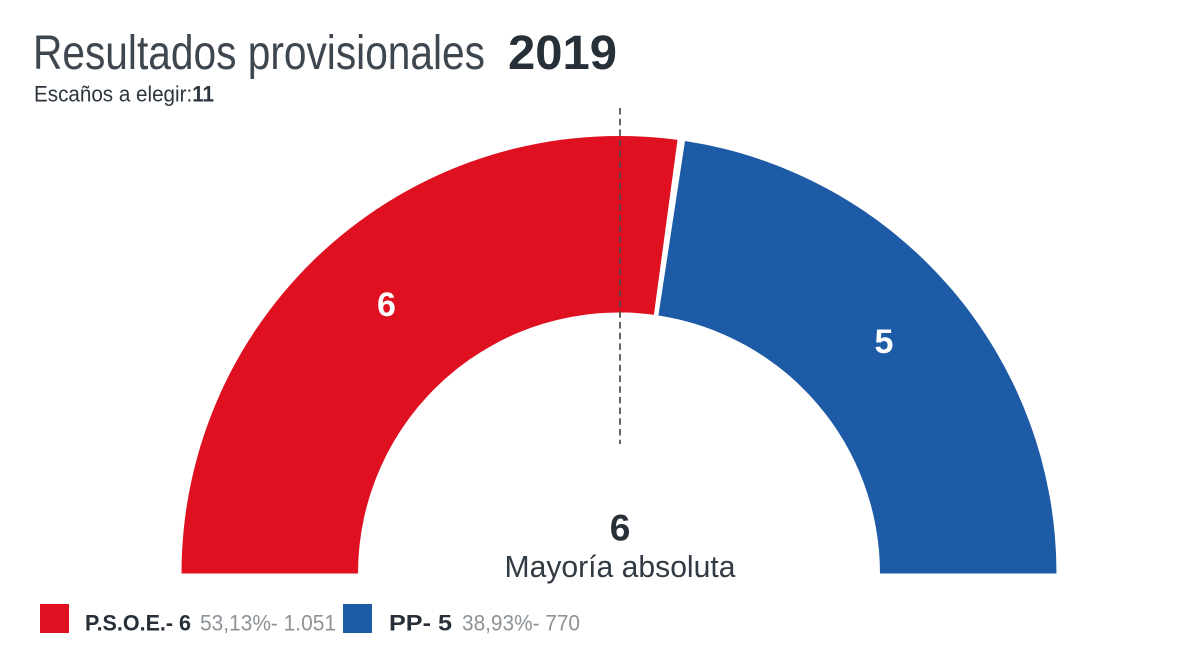  Describe the element at coordinates (621, 566) in the screenshot. I see `svg-text: Mayoría absoluta` at that location.